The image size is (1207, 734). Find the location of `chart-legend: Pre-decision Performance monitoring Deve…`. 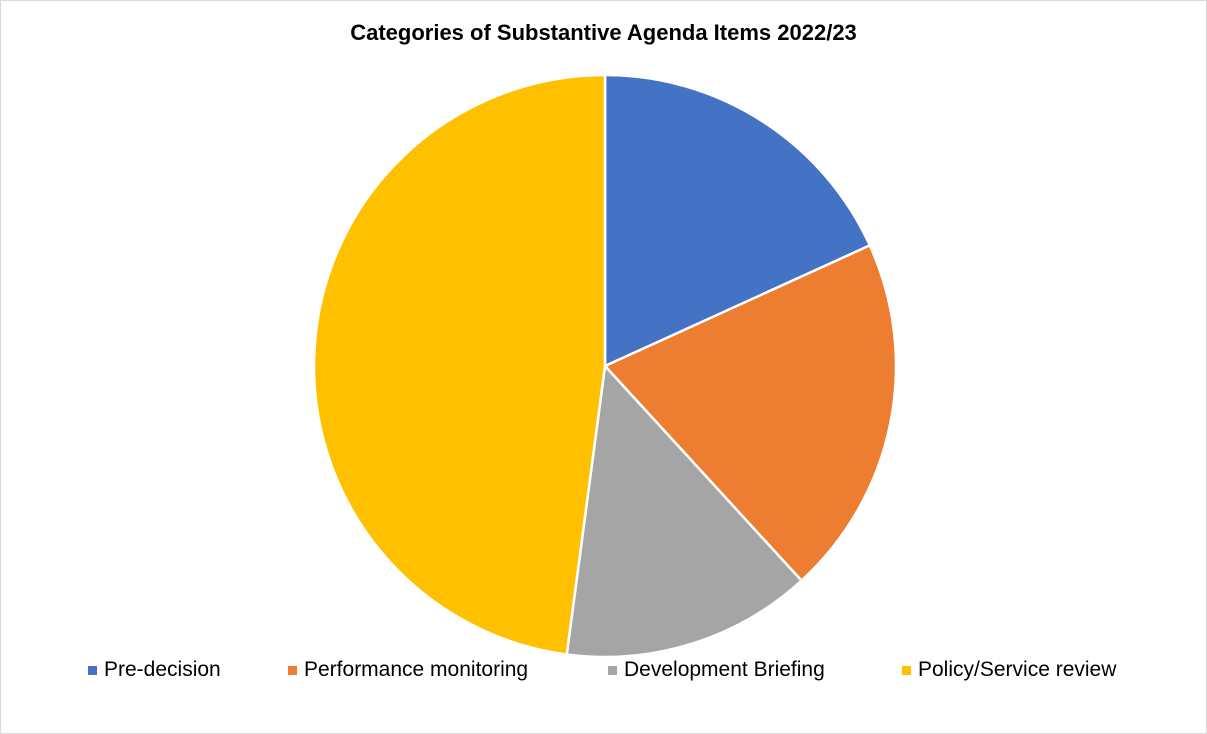

chart-legend: Pre-decision Performance monitoring Deve… is located at coordinates (603, 672).